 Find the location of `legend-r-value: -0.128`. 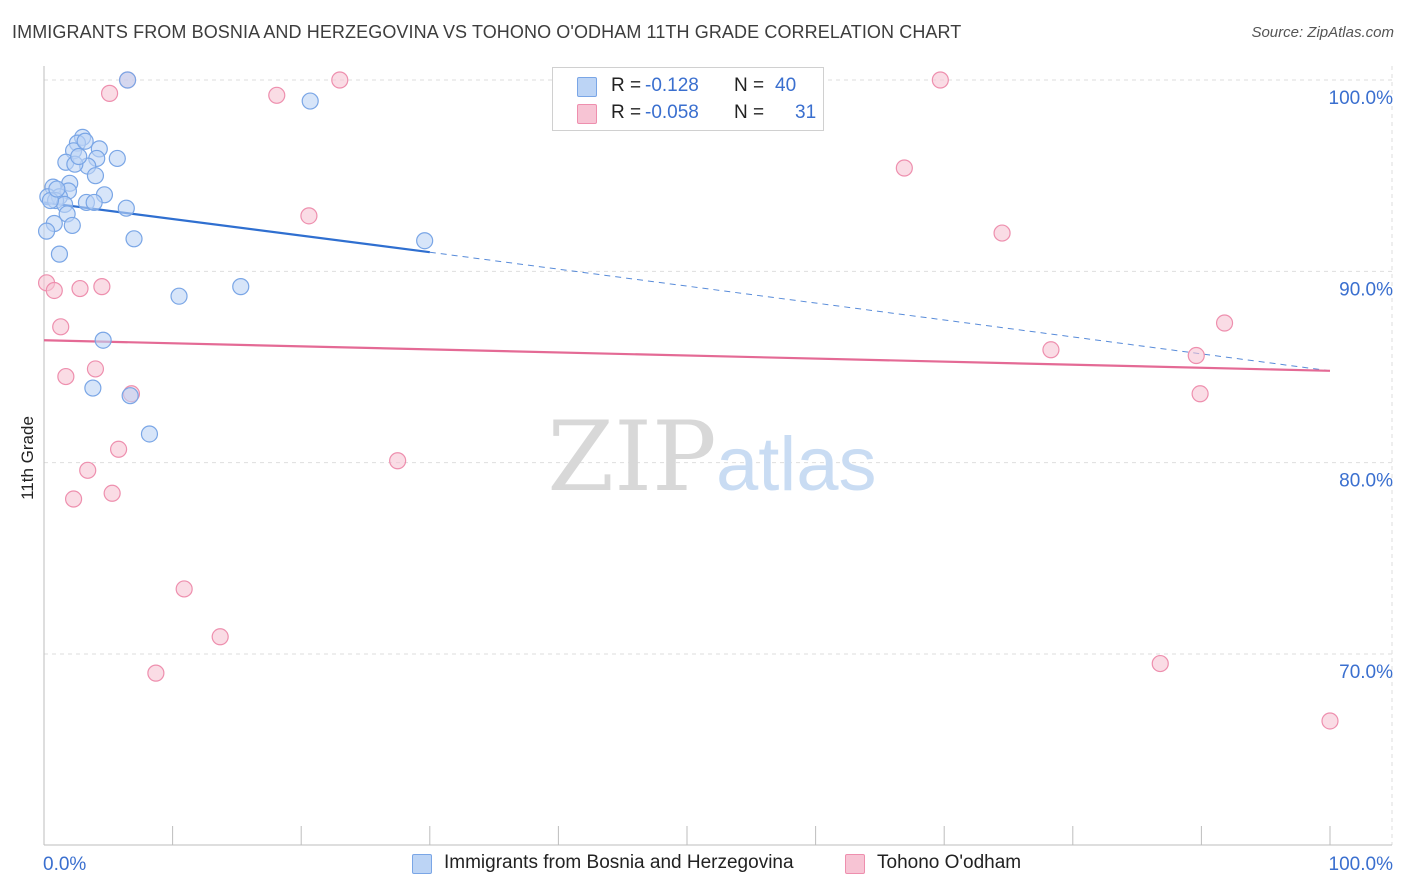

legend-r-value: -0.128 is located at coordinates (672, 85).